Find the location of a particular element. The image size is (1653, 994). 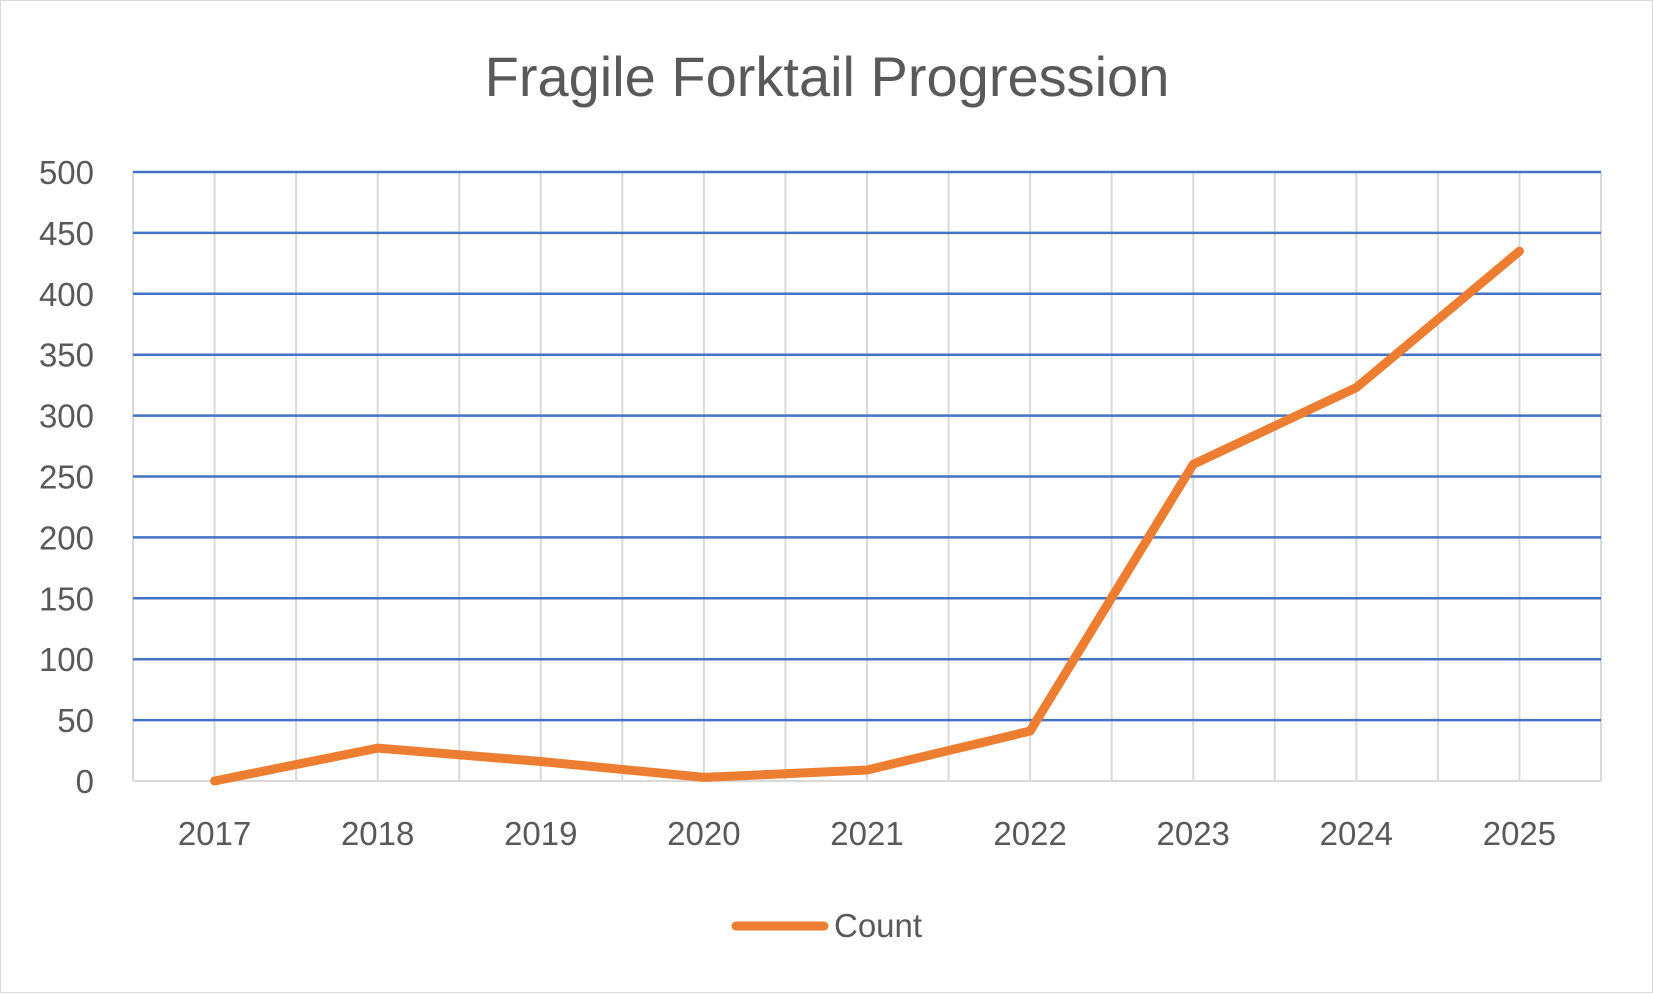

y-tick-label-250: 250 is located at coordinates (66, 477).